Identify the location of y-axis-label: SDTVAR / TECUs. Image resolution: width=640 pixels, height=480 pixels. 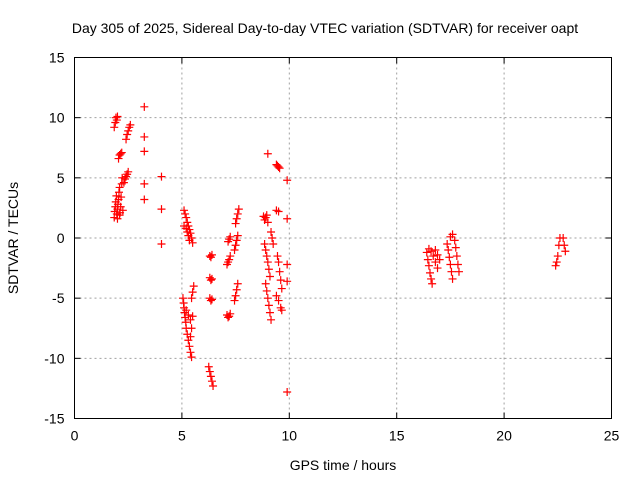
(13, 238).